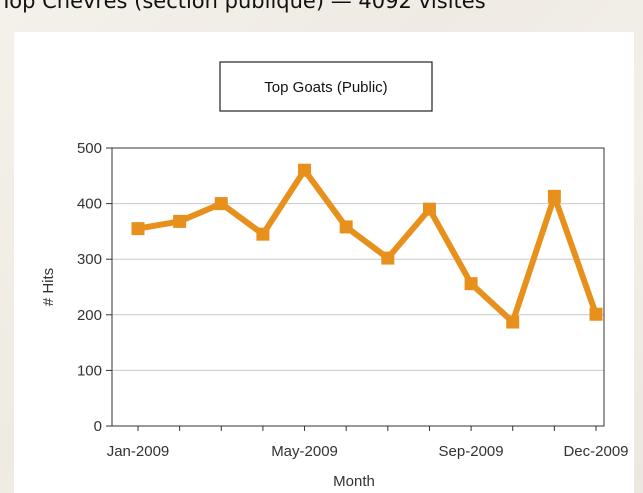  What do you see at coordinates (595, 451) in the screenshot?
I see `x-tick-label-Dec-2009: Dec-2009` at bounding box center [595, 451].